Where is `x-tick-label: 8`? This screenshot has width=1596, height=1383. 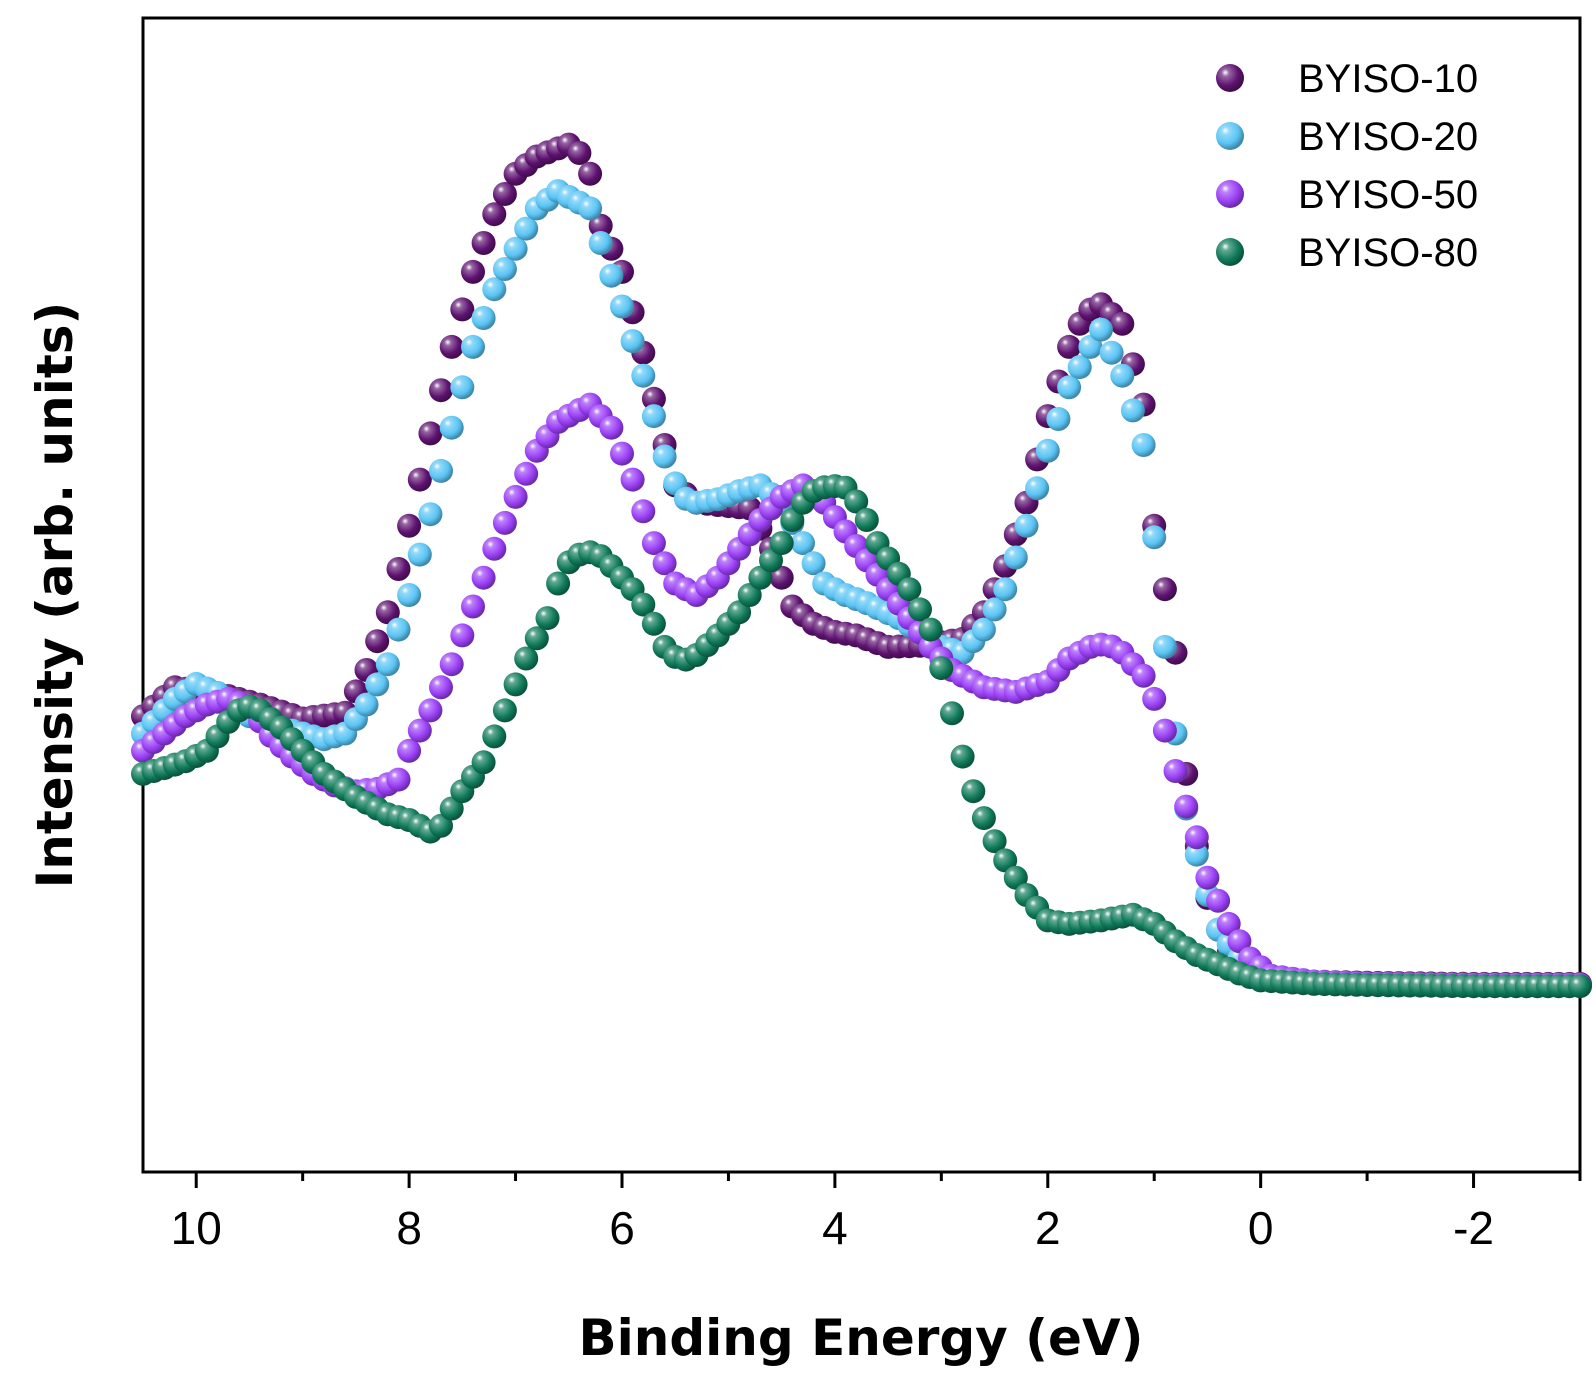
x-tick-label: 8 is located at coordinates (409, 1228).